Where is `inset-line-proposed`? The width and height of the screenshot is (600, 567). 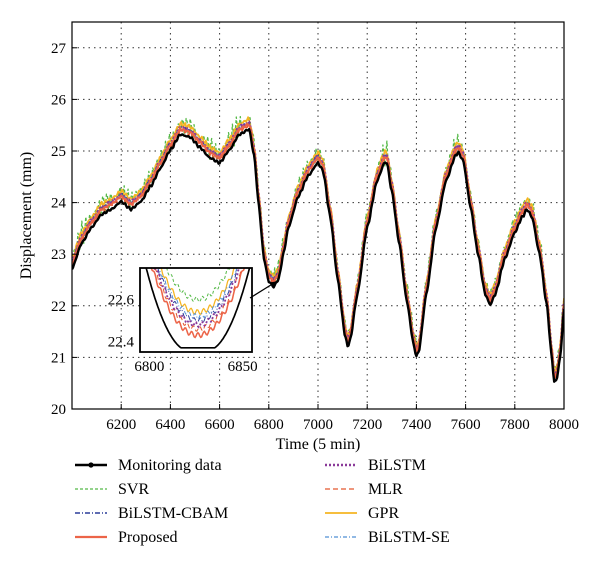 inset-line-proposed is located at coordinates (198, 303).